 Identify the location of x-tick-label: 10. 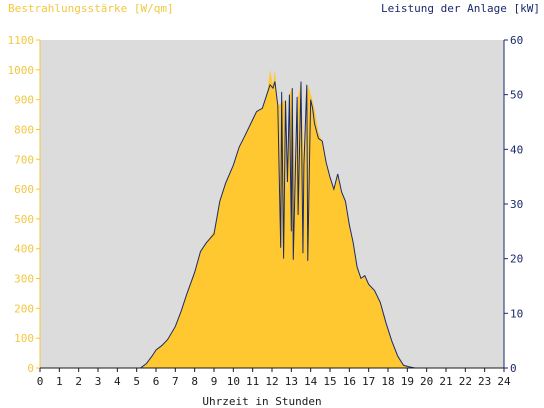
(233, 381).